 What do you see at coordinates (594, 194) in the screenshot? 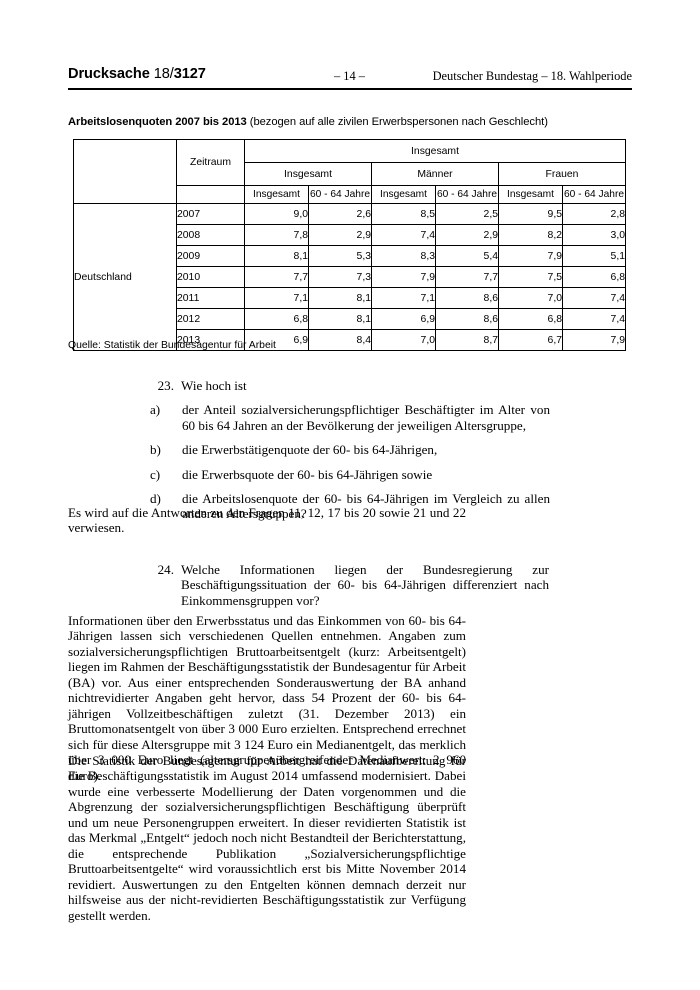
I see `header-sub-6064-2: 60 - 64 Jahre` at bounding box center [594, 194].